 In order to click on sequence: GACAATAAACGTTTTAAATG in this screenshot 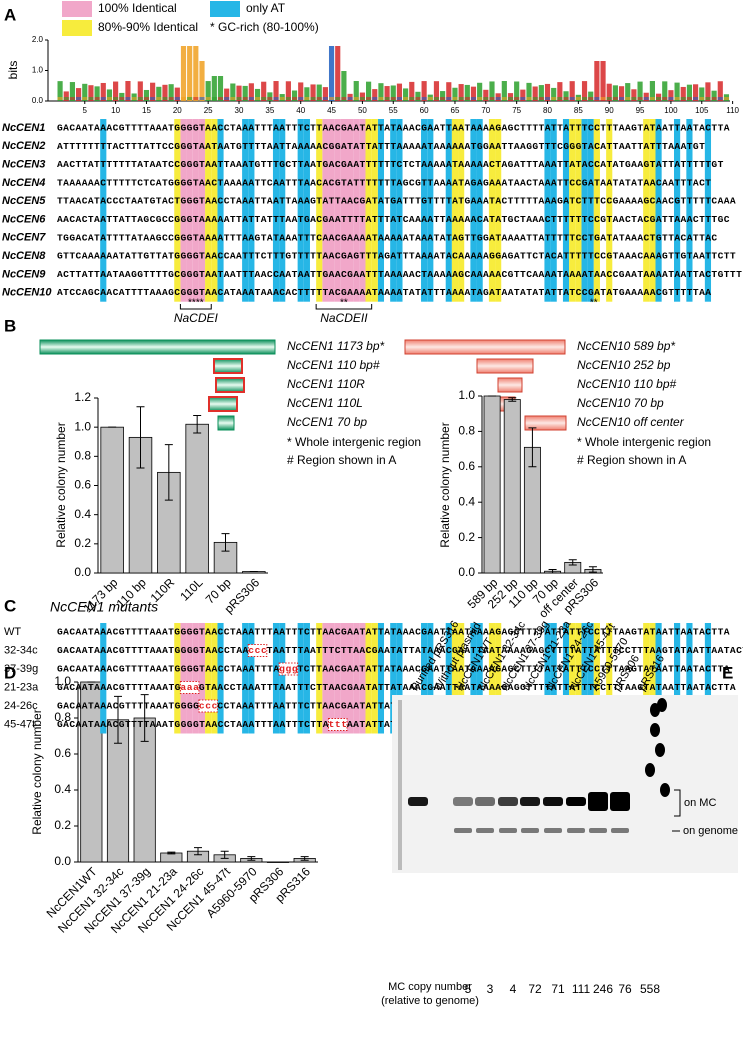, I will do `click(119, 687)`.